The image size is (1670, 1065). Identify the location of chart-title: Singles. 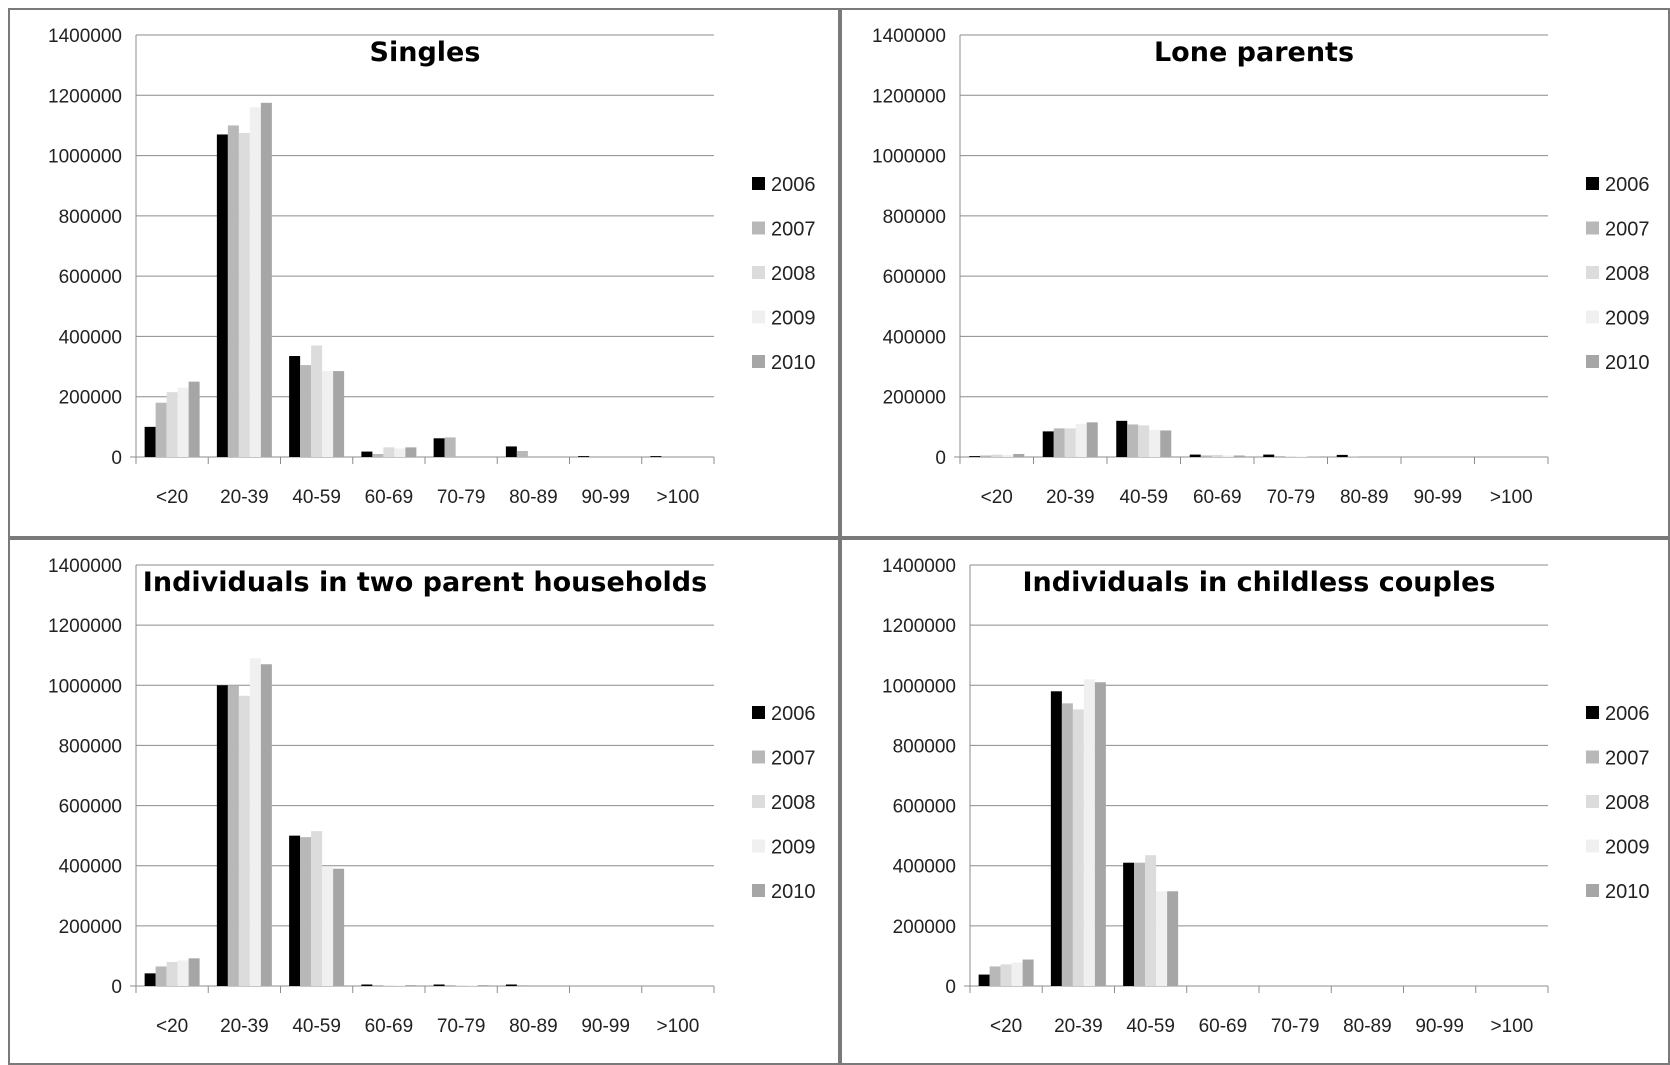
(425, 52).